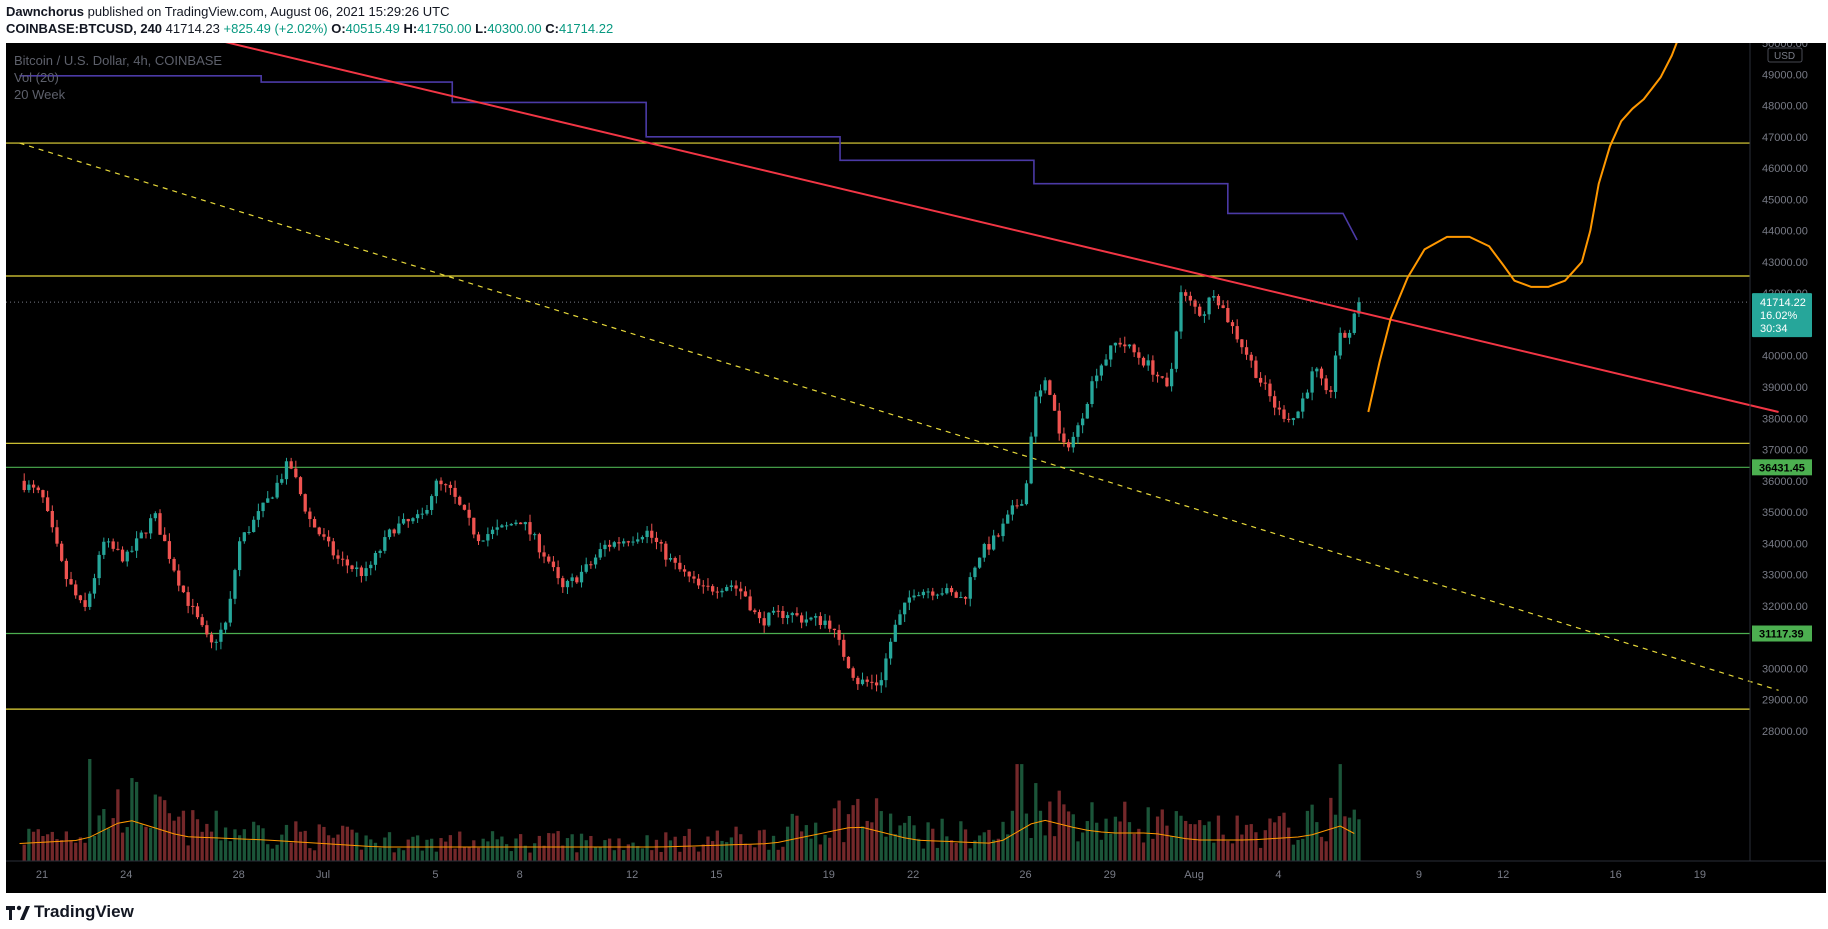 Image resolution: width=1828 pixels, height=929 pixels. What do you see at coordinates (716, 875) in the screenshot?
I see `x-tick-label: 15` at bounding box center [716, 875].